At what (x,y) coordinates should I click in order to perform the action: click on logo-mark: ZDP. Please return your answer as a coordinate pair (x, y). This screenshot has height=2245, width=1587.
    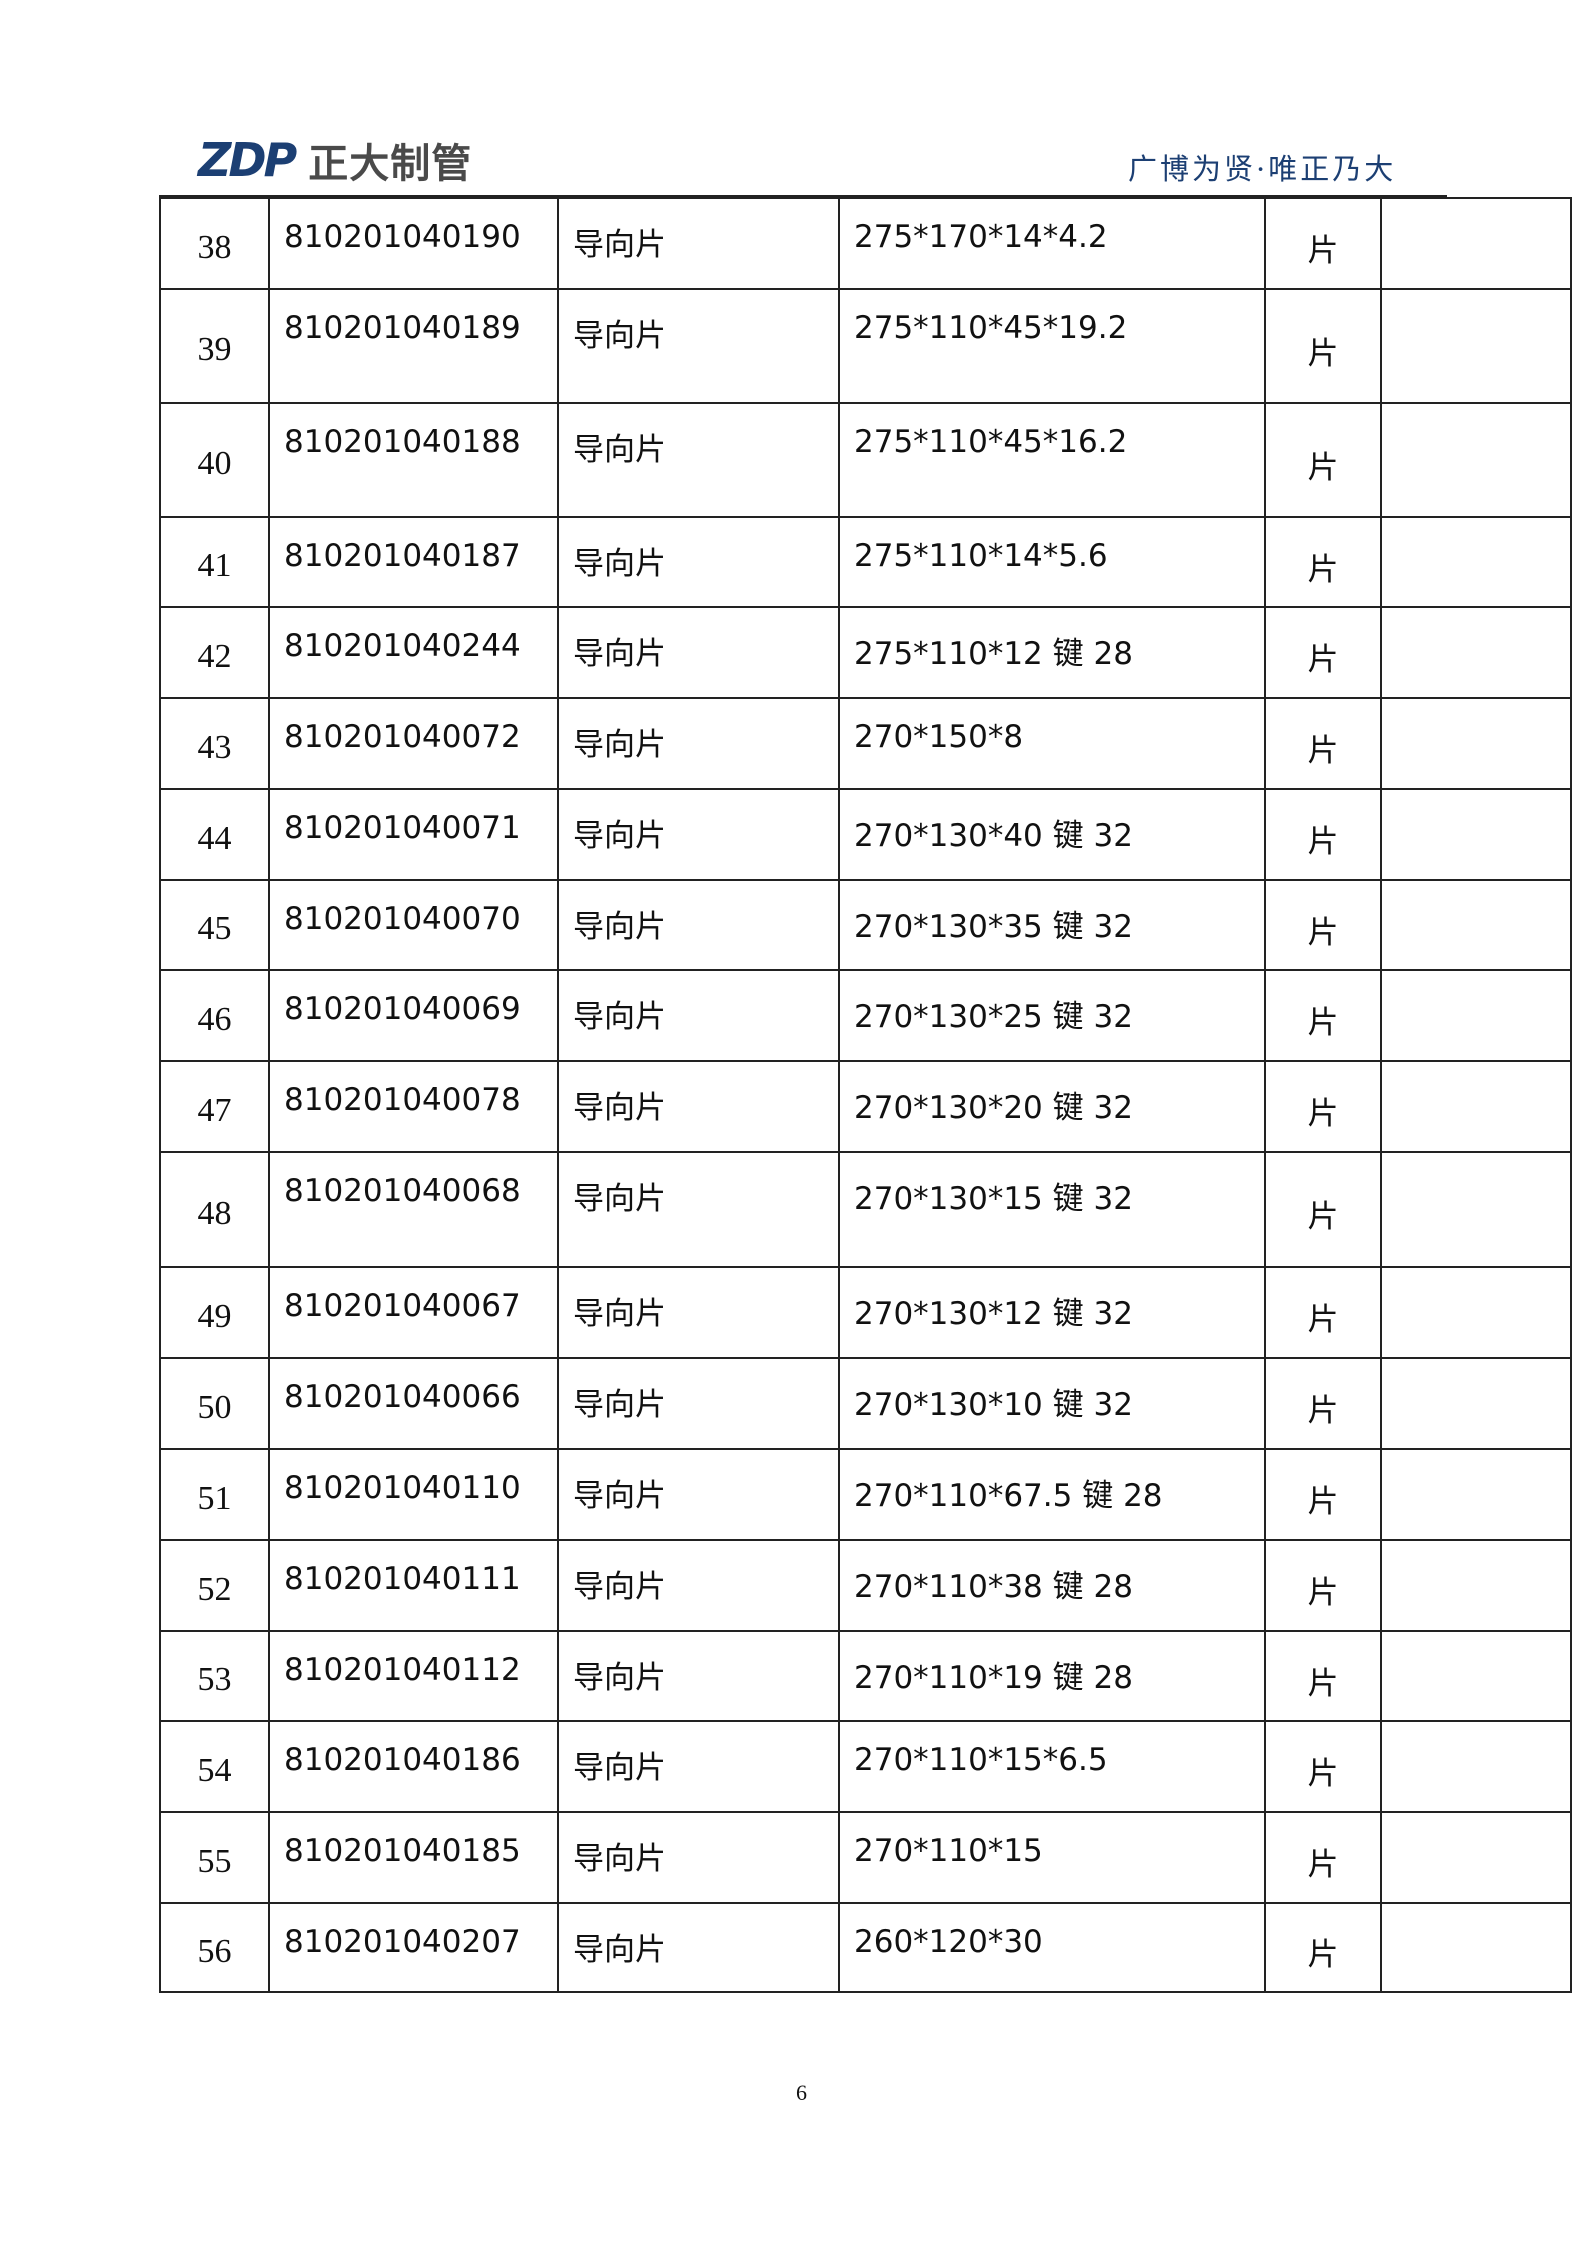
    Looking at the image, I should click on (247, 160).